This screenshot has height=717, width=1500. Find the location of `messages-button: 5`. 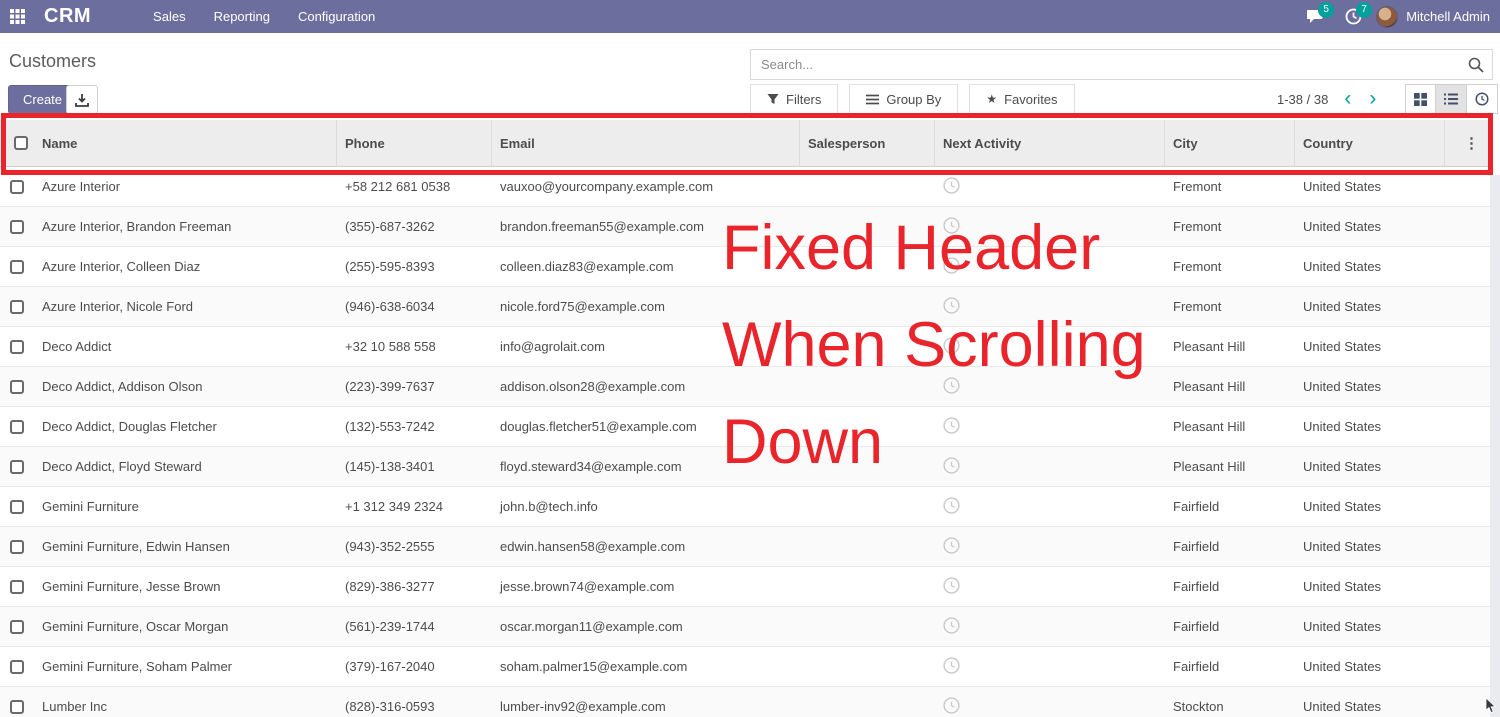

messages-button: 5 is located at coordinates (1317, 16).